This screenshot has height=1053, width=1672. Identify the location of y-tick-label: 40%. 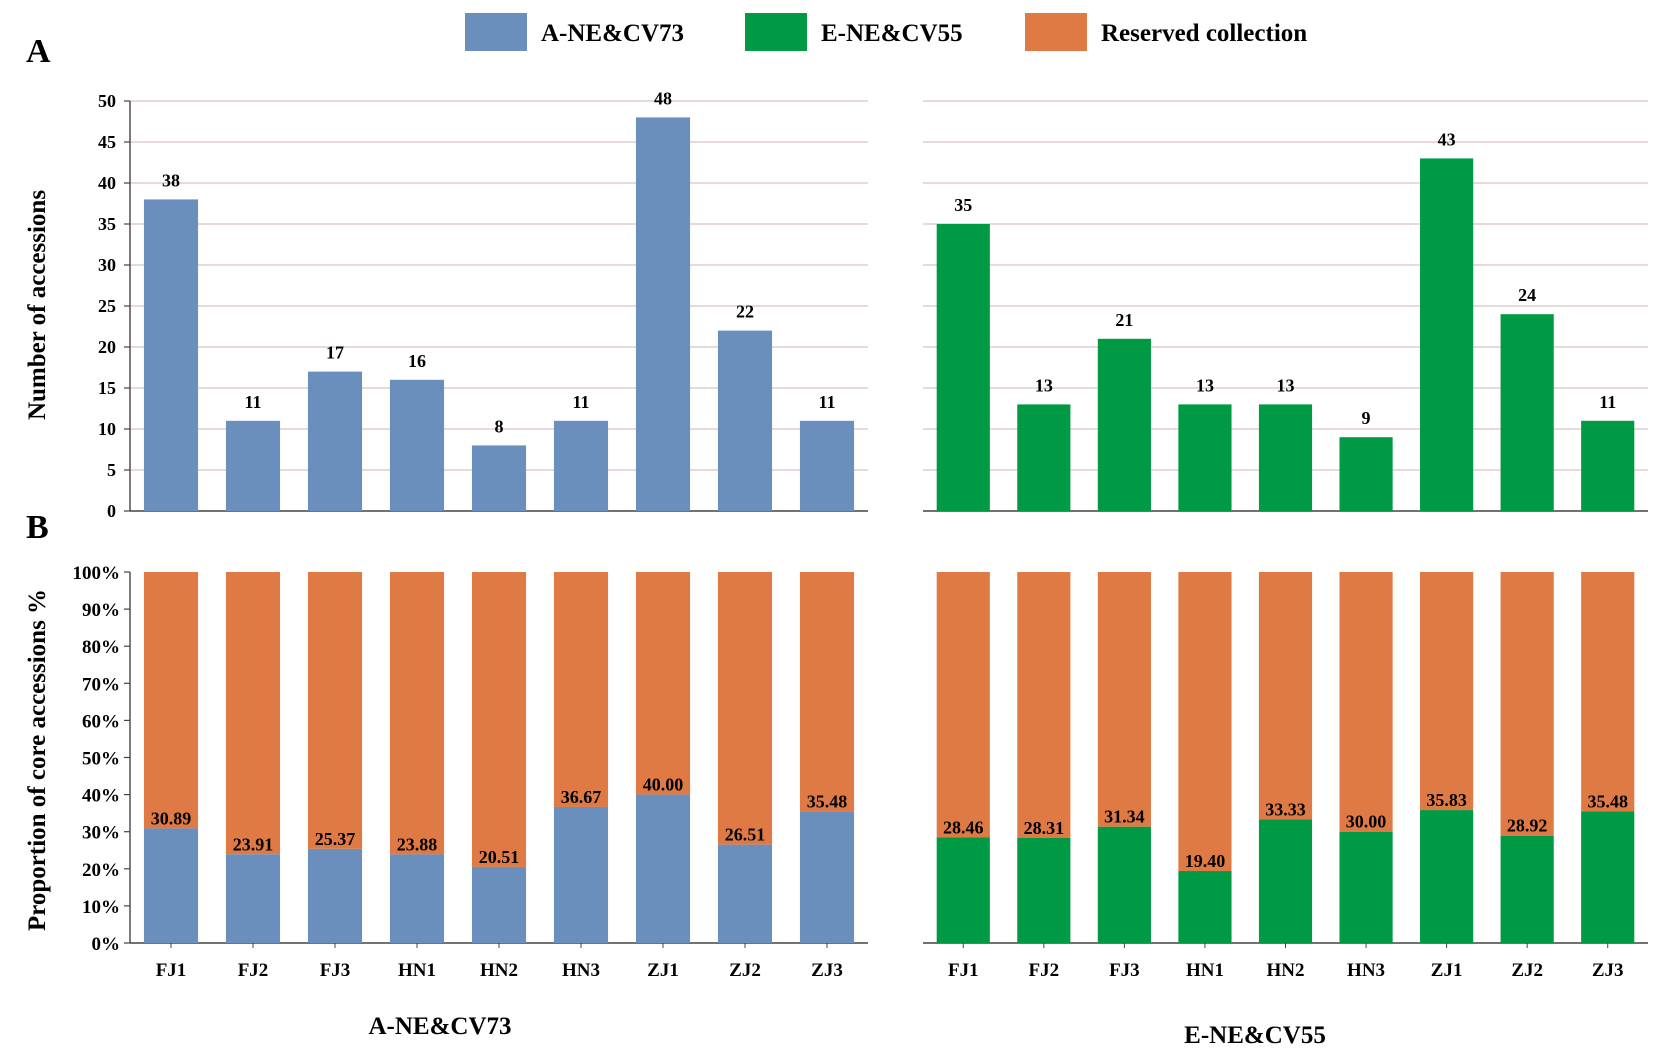
(101, 796).